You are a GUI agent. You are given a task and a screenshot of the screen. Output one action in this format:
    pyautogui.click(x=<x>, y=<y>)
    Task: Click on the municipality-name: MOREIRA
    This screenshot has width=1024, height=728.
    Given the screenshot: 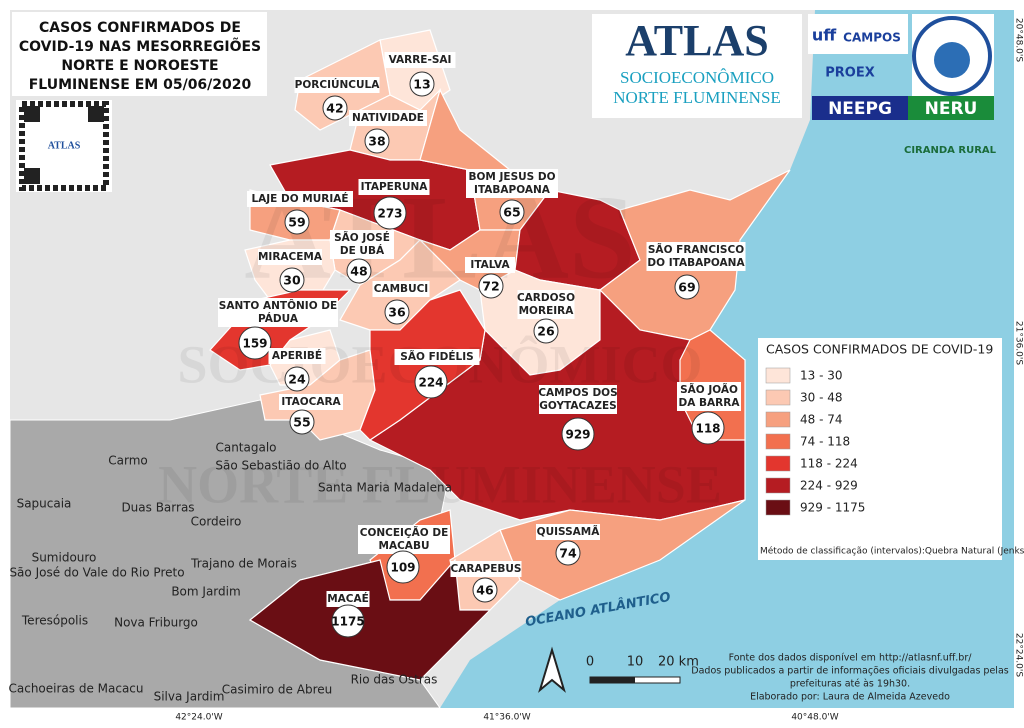 What is the action you would take?
    pyautogui.click(x=547, y=311)
    